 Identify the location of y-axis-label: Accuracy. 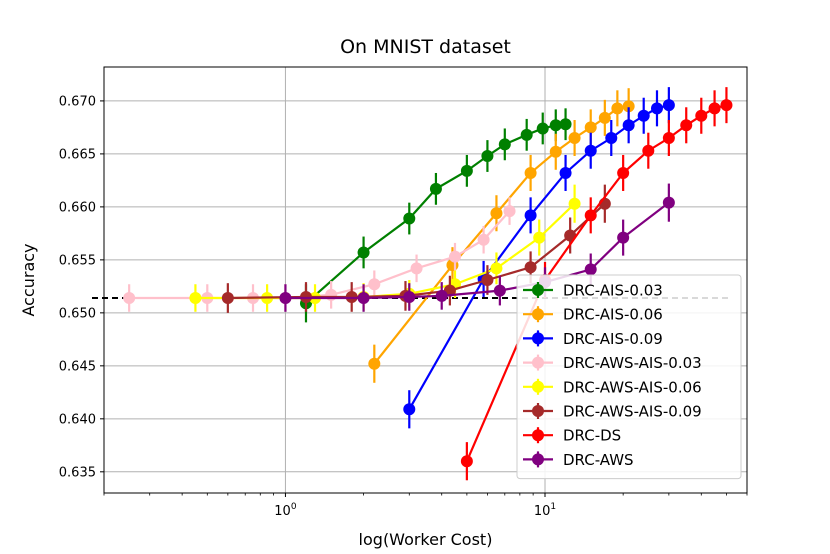
(28, 279).